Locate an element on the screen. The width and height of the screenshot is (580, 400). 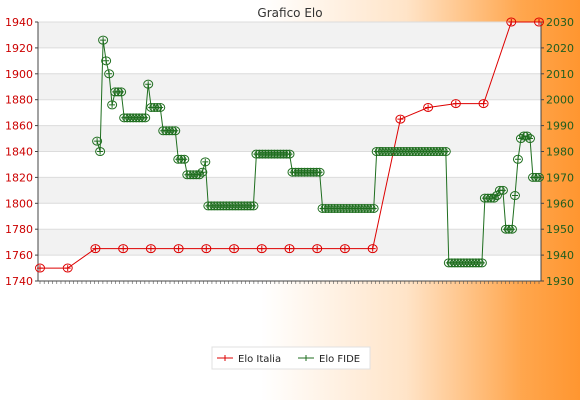
right-tick-label: 1950 is located at coordinates (560, 229).